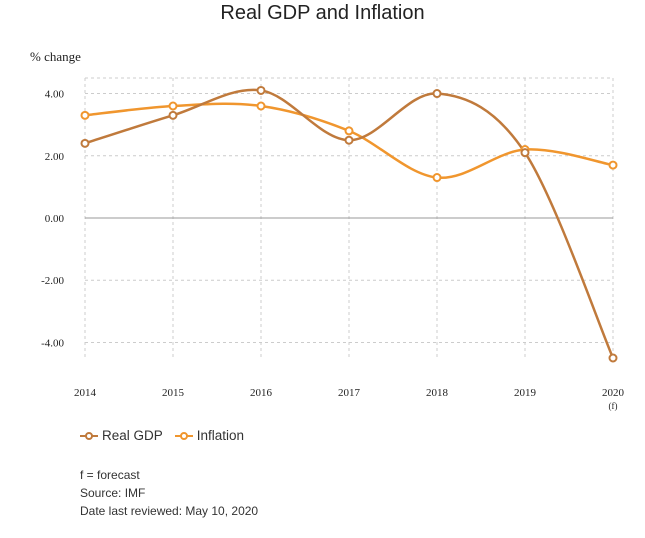  I want to click on legend-marker-inflation-icon, so click(183, 435).